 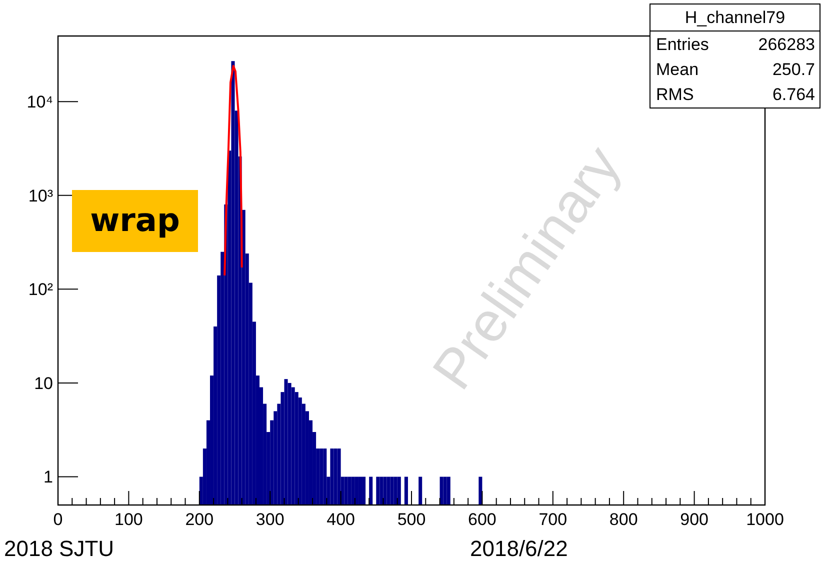 What do you see at coordinates (765, 519) in the screenshot?
I see `x-tick-label: 1000` at bounding box center [765, 519].